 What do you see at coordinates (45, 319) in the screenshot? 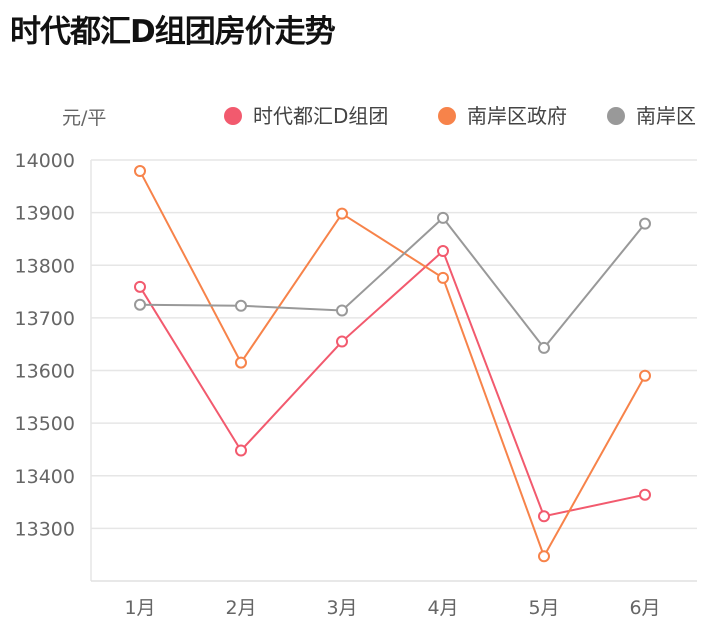
I see `y-tick-label: 13700` at bounding box center [45, 319].